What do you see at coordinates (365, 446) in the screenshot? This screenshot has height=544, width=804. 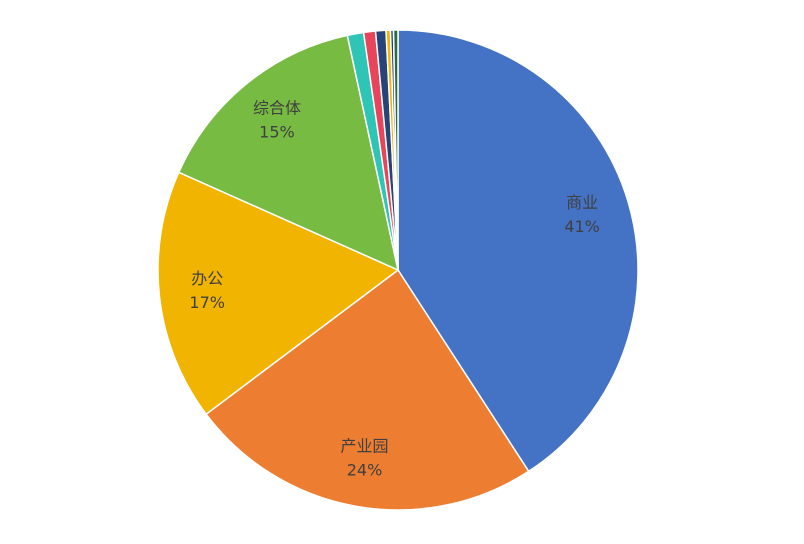 I see `slice-label: 产业园` at bounding box center [365, 446].